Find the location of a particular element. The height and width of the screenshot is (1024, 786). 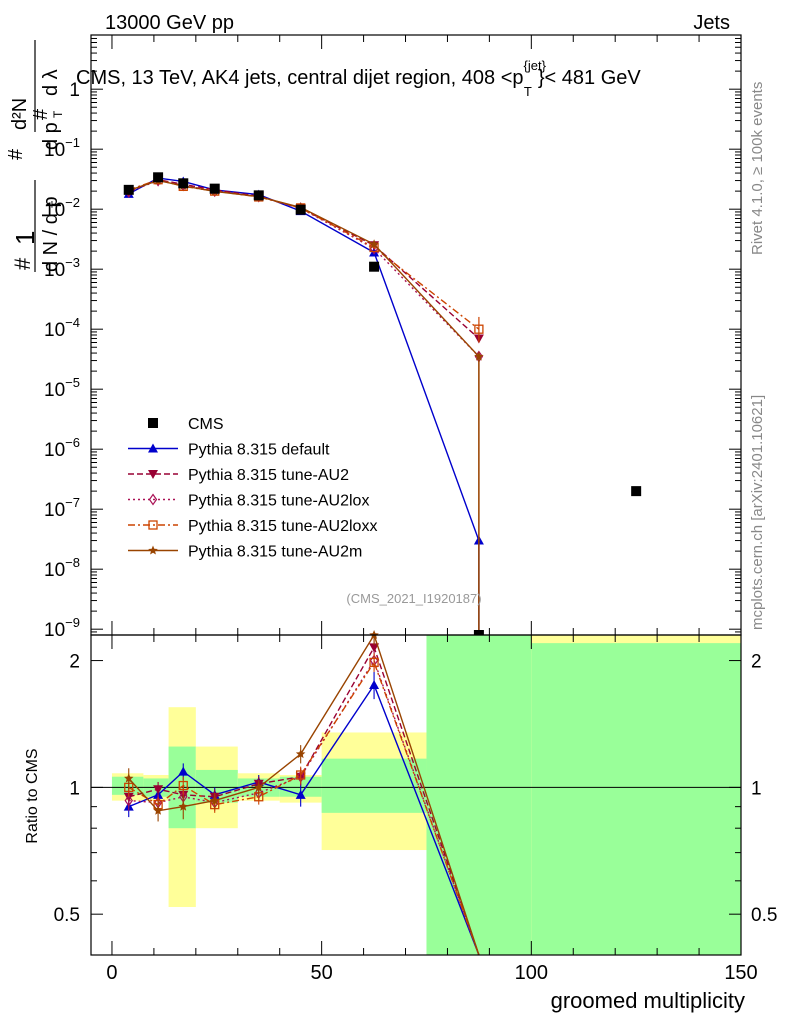

x-axis-label: groomed multiplicity is located at coordinates (648, 1000).